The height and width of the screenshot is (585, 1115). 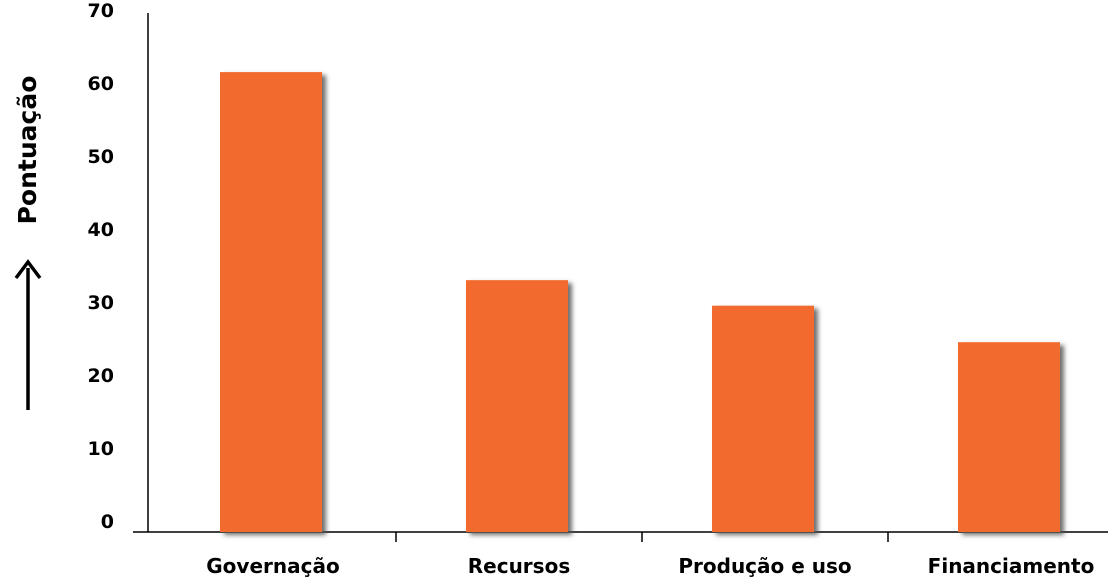 I want to click on y-axis-arrow-head, so click(x=28, y=269).